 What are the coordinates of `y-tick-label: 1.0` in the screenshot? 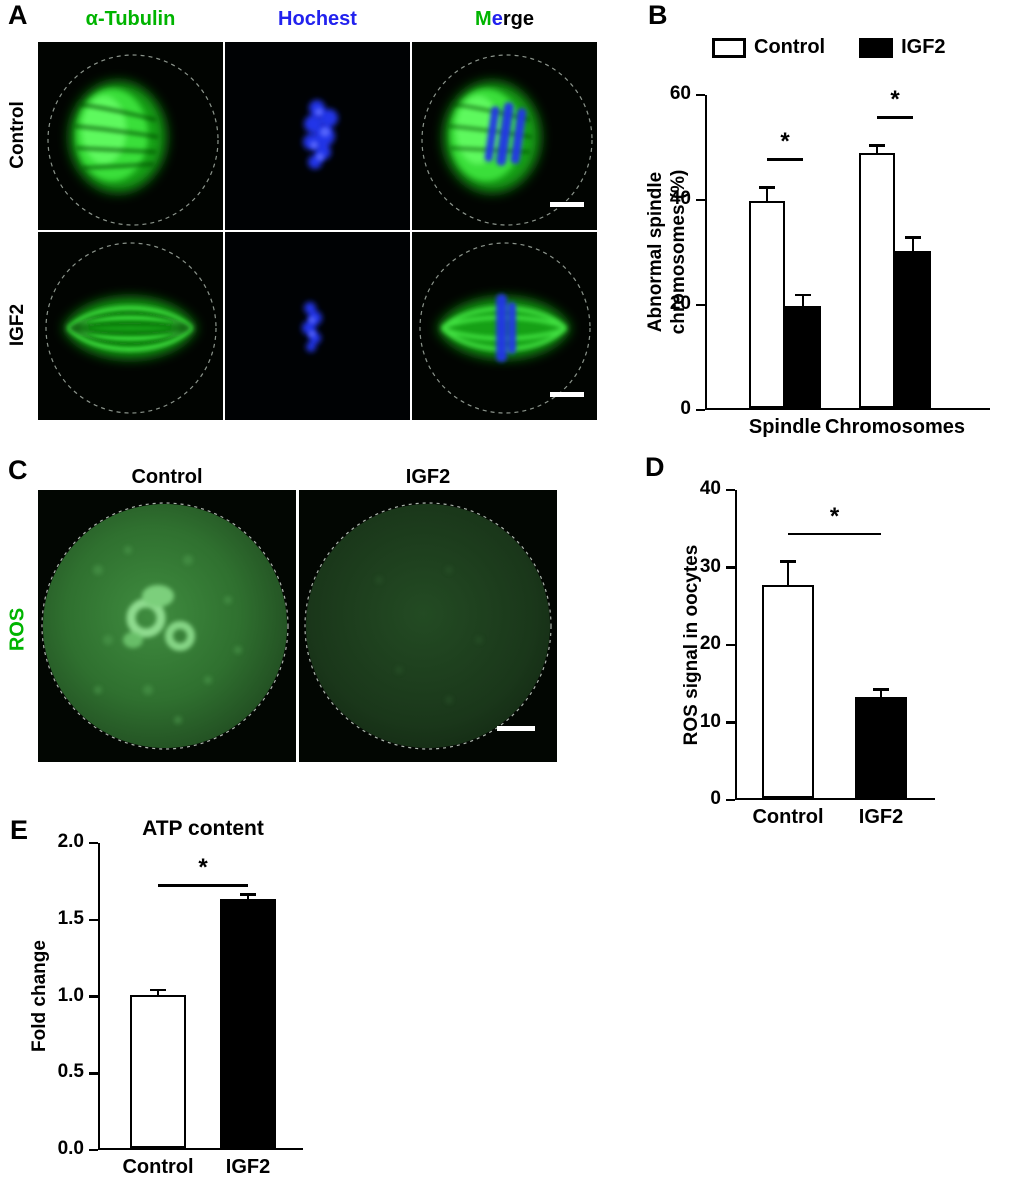 It's located at (70, 995).